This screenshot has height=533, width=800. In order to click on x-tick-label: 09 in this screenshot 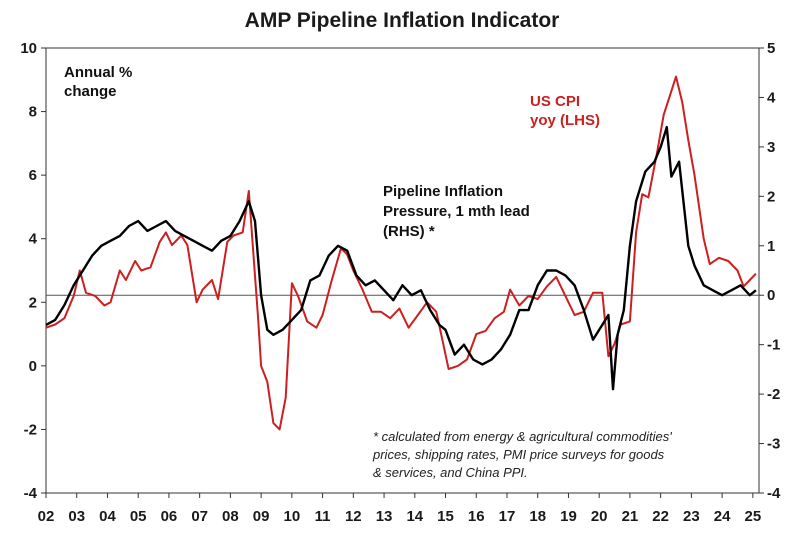, I will do `click(261, 516)`.